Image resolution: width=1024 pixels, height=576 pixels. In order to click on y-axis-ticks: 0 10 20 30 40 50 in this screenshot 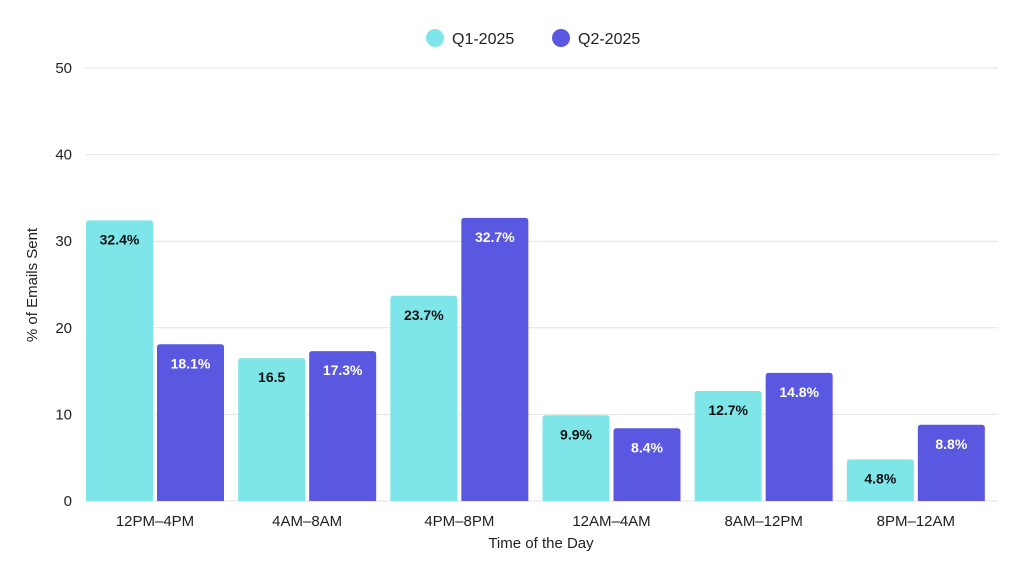, I will do `click(63, 285)`.